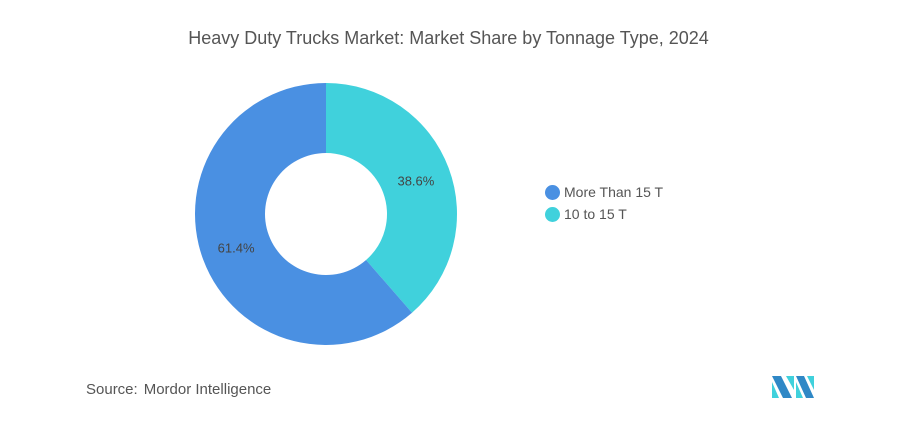 This screenshot has width=897, height=425. I want to click on legend-item-more-than-15t: More Than 15 T, so click(604, 192).